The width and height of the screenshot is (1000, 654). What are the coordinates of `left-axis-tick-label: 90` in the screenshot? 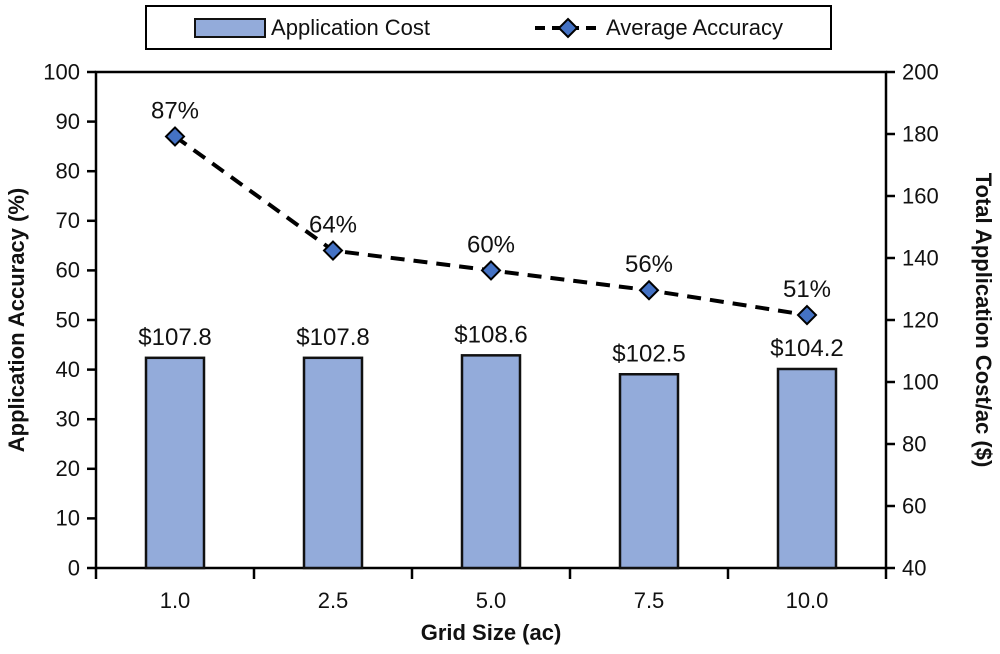 It's located at (68, 121).